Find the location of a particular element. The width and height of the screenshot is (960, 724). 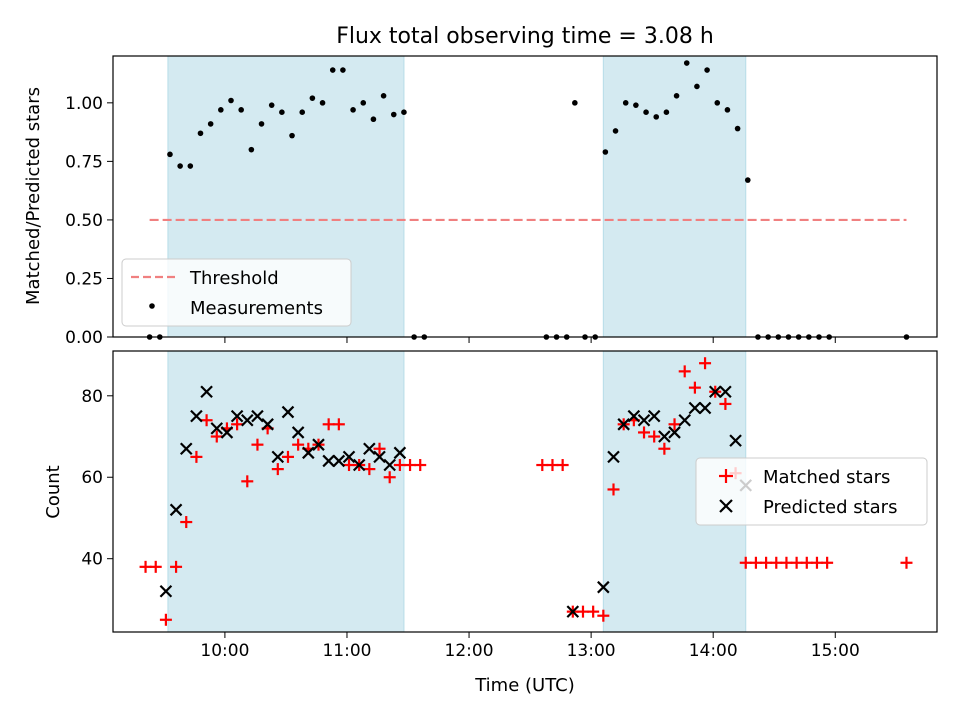

x-tick-label: 12:00 is located at coordinates (469, 651).